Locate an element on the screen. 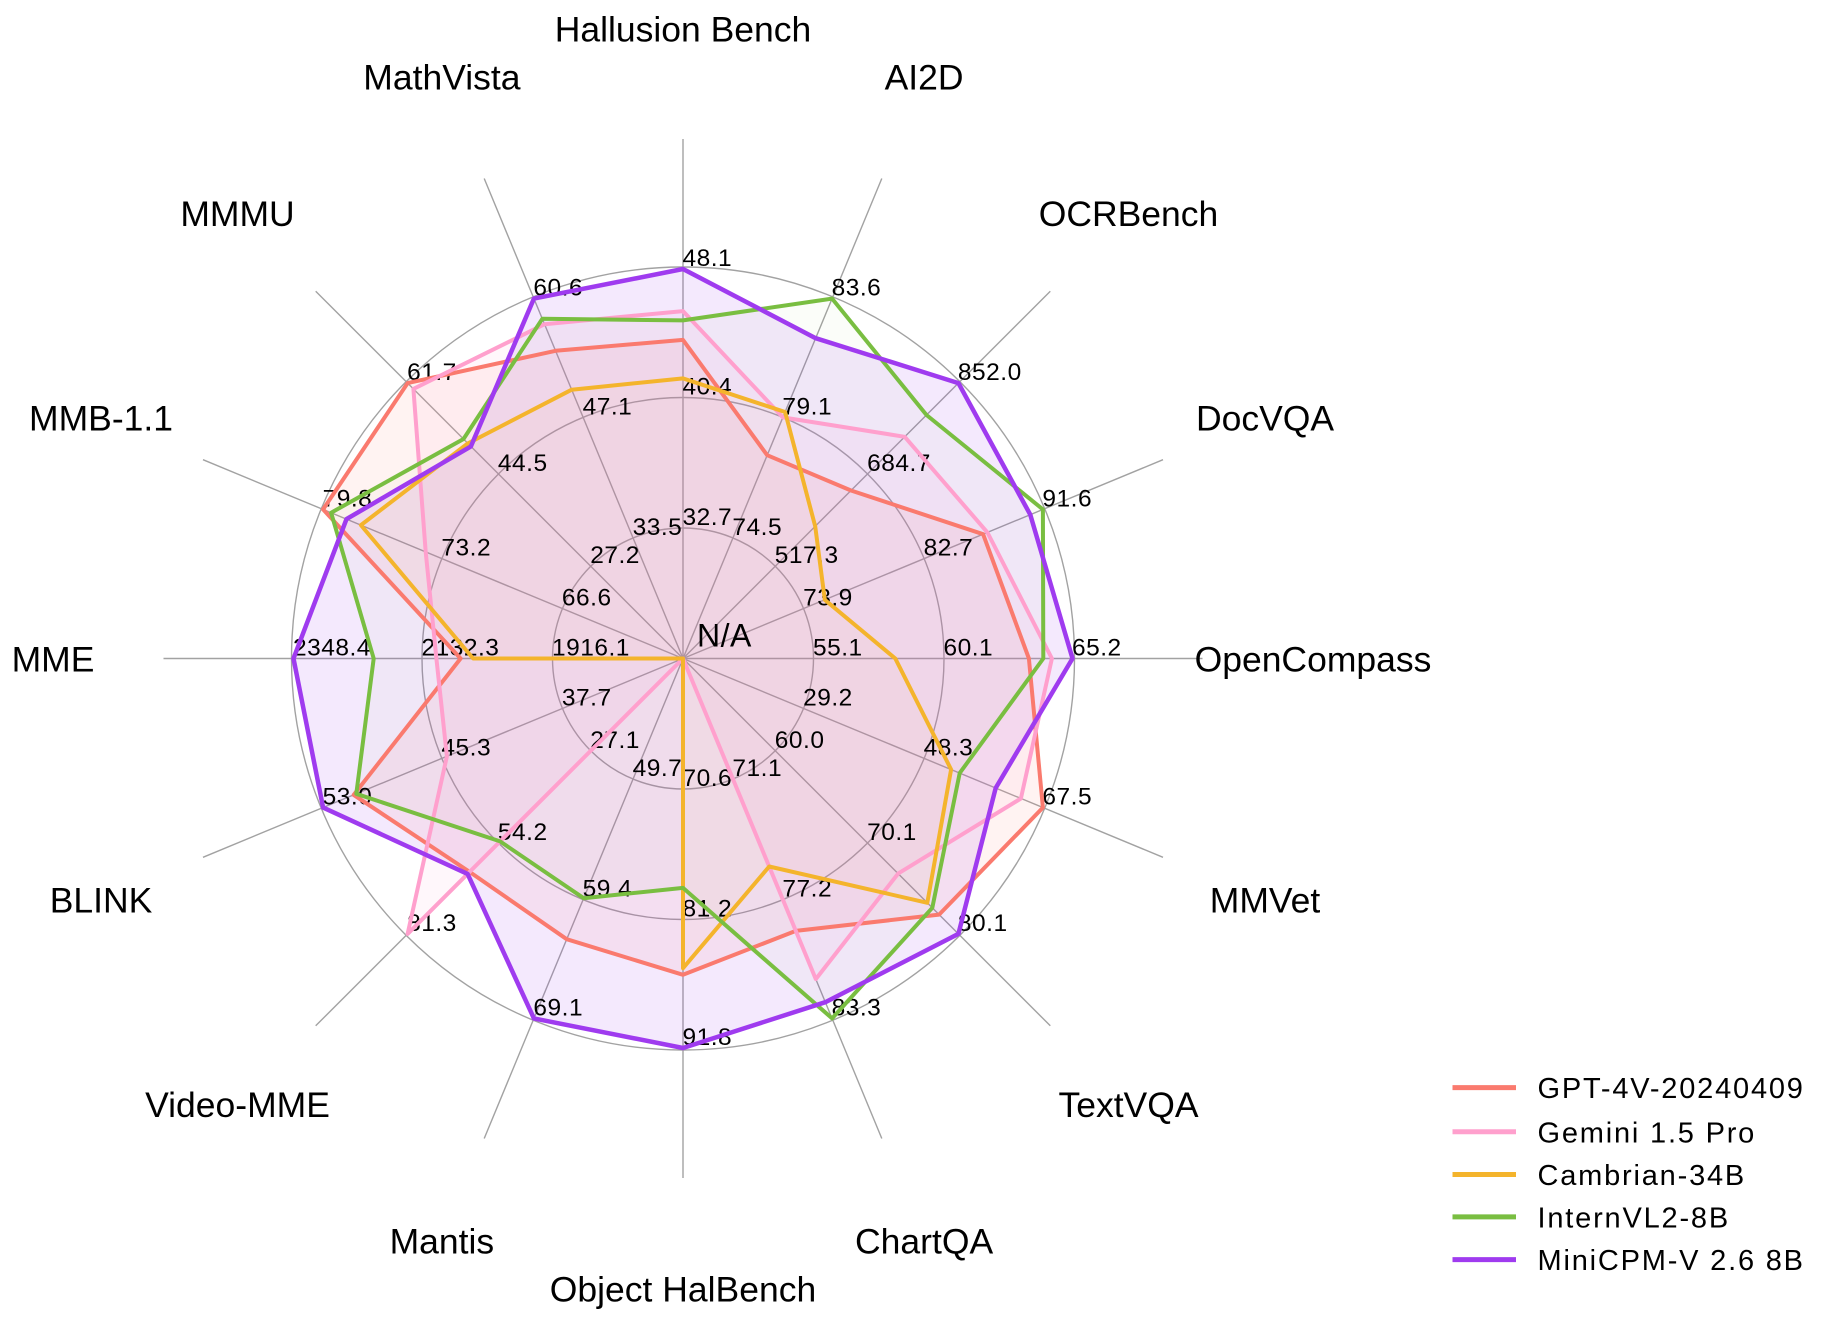 The width and height of the screenshot is (1822, 1319). svg-text: 91.6 is located at coordinates (1067, 498).